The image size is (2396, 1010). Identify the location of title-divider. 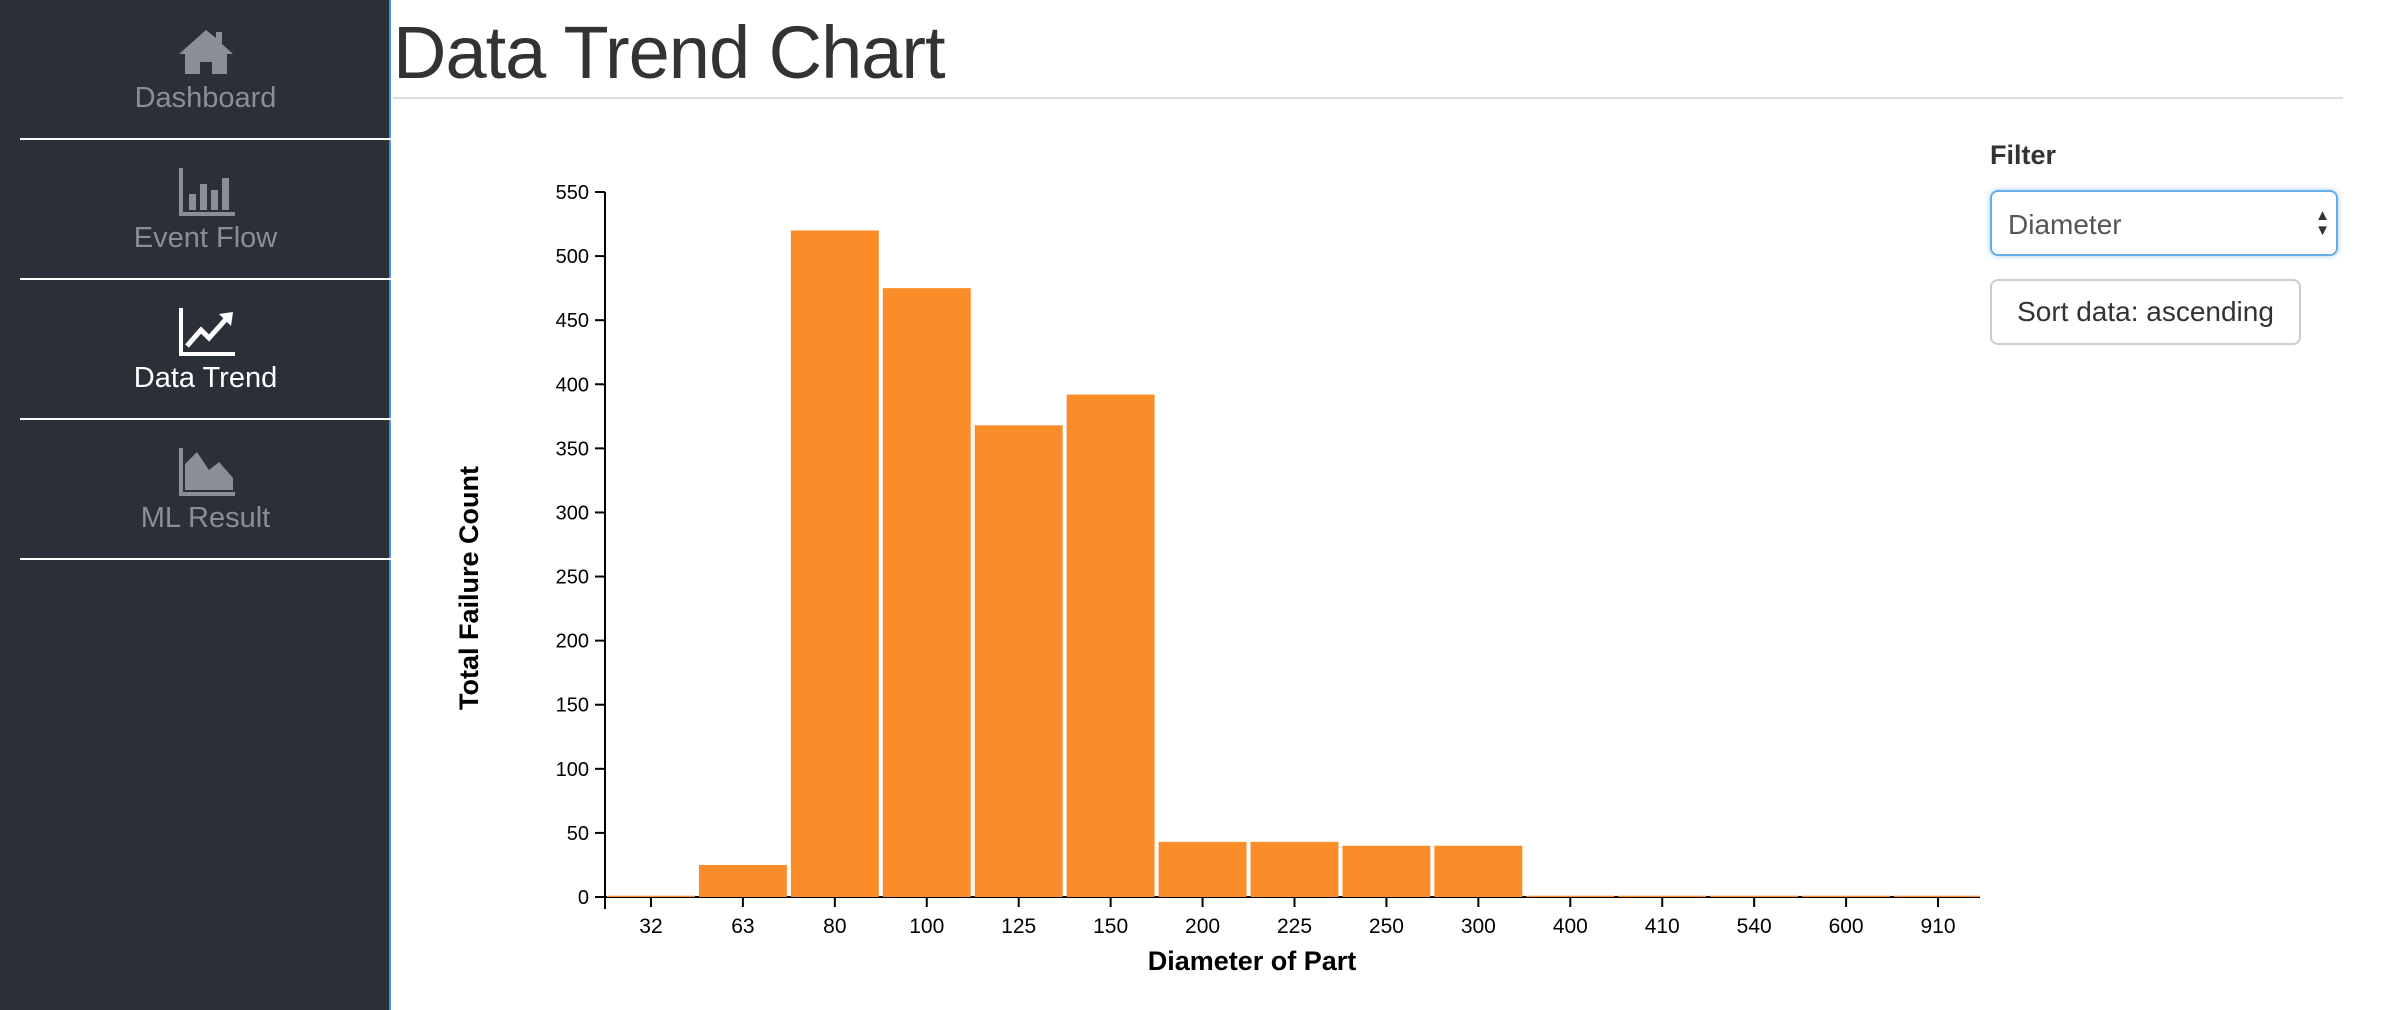
(1368, 98).